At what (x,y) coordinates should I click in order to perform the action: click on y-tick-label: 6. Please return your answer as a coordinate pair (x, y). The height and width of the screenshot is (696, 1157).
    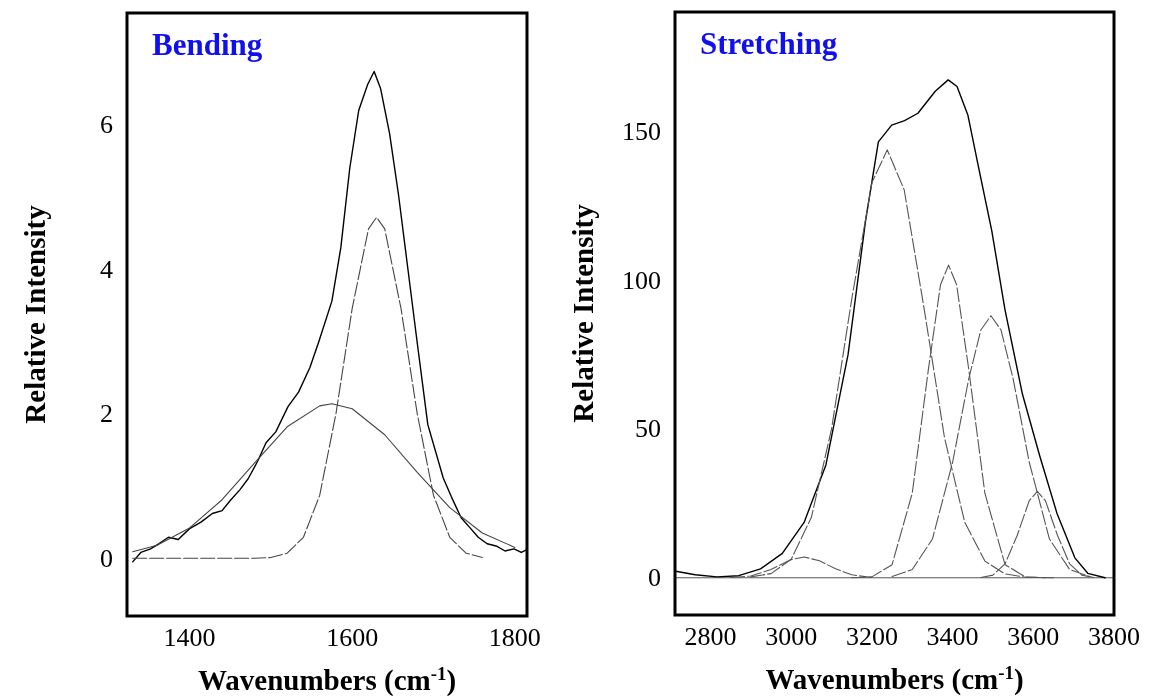
    Looking at the image, I should click on (106, 125).